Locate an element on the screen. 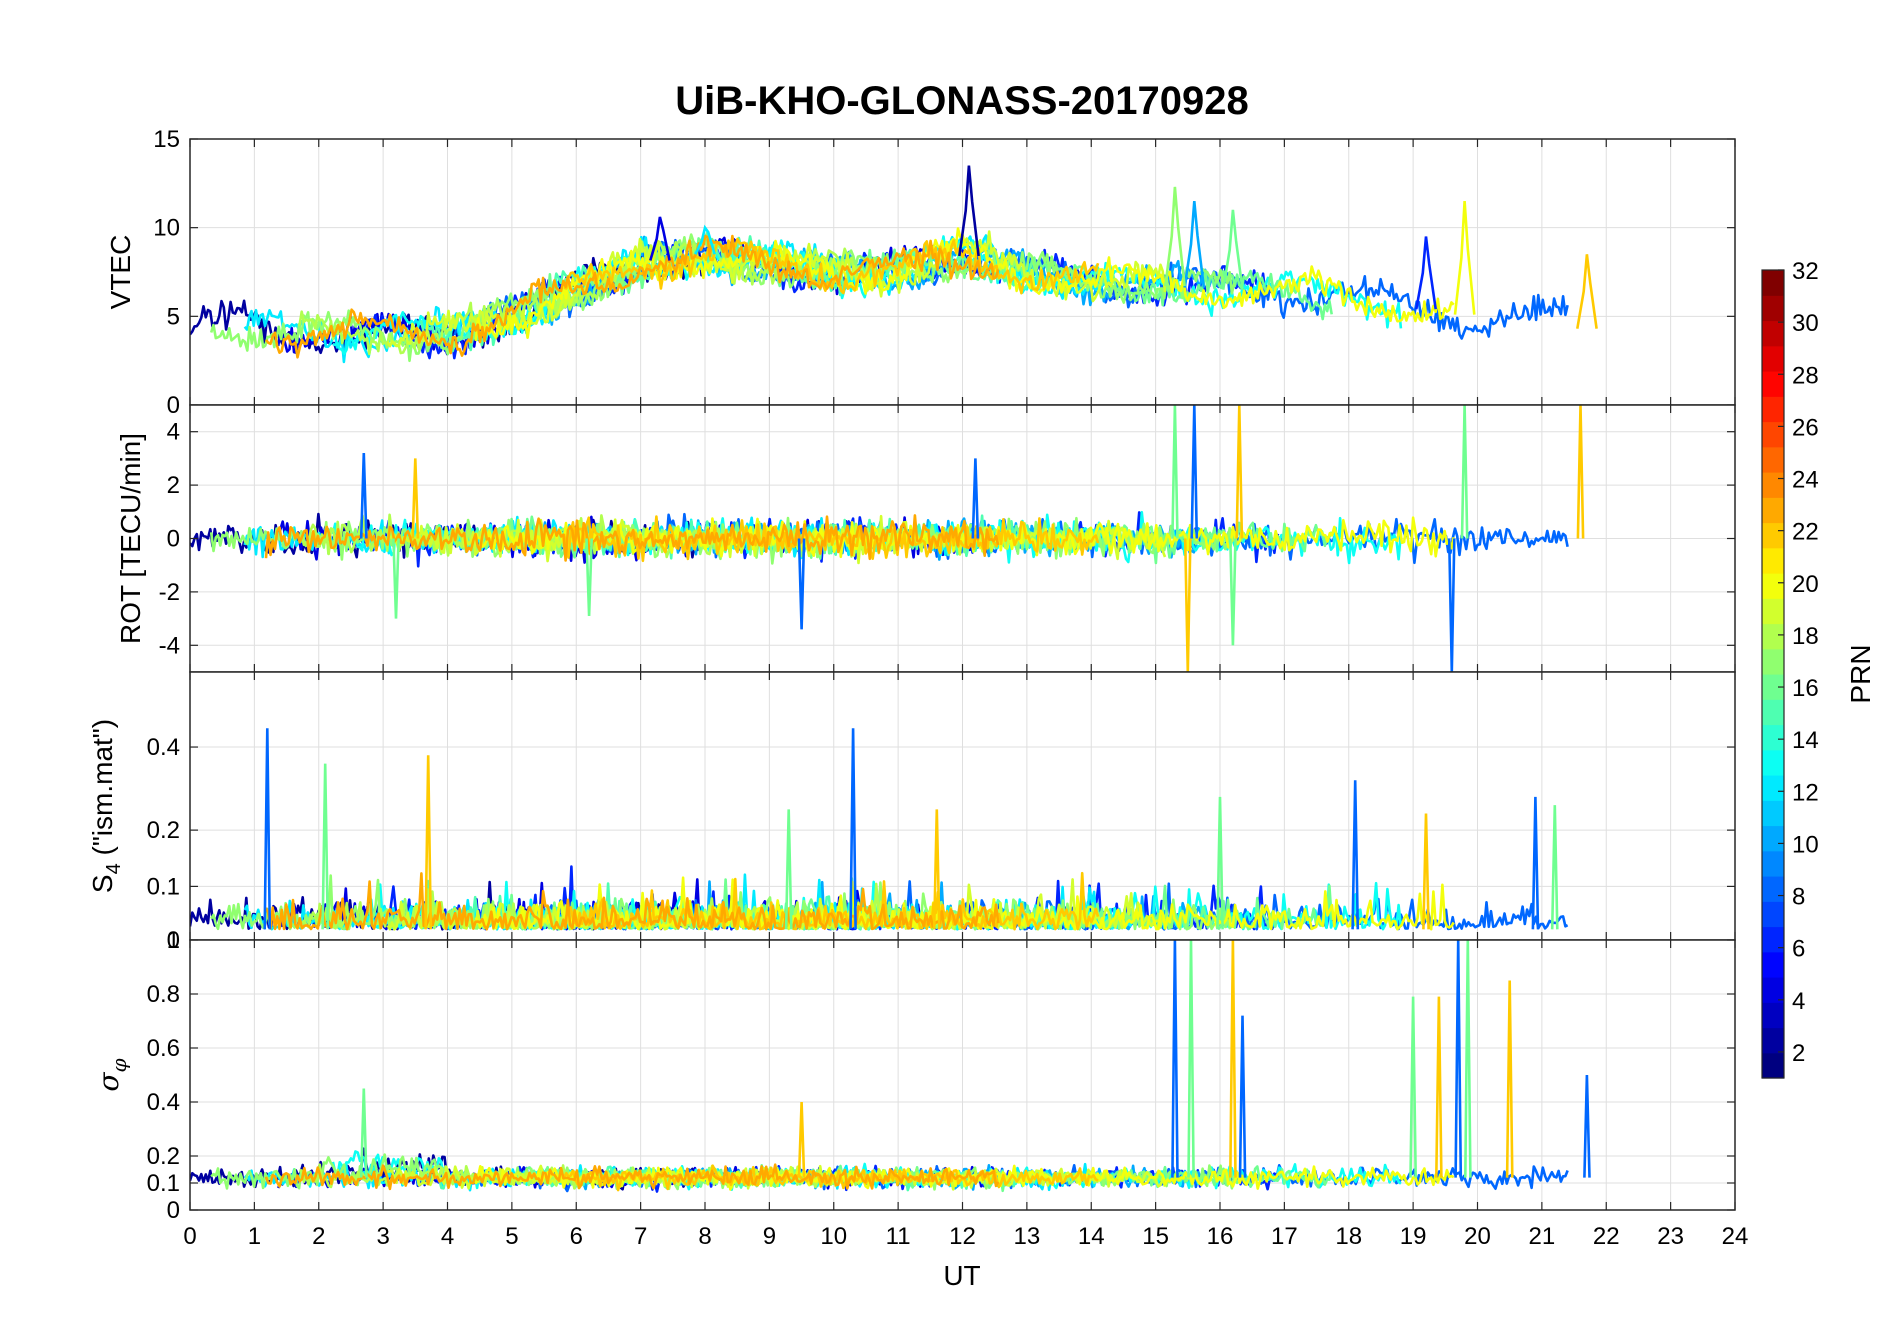 Image resolution: width=1902 pixels, height=1330 pixels. x-tick-label: 4 is located at coordinates (447, 1236).